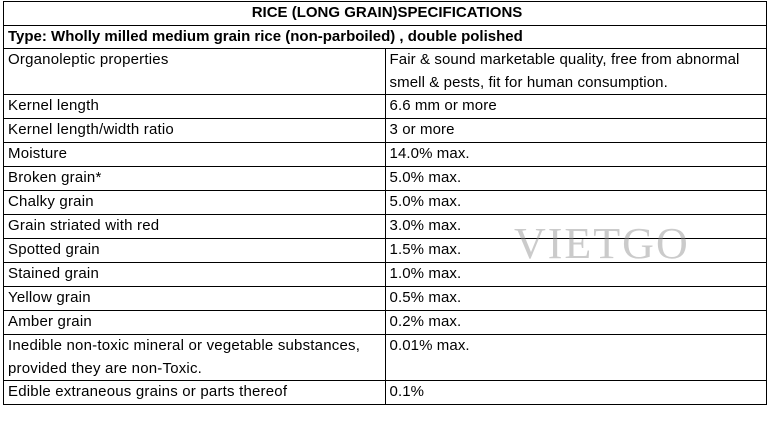 This screenshot has width=768, height=429. I want to click on value-cell: 3 or more, so click(575, 130).